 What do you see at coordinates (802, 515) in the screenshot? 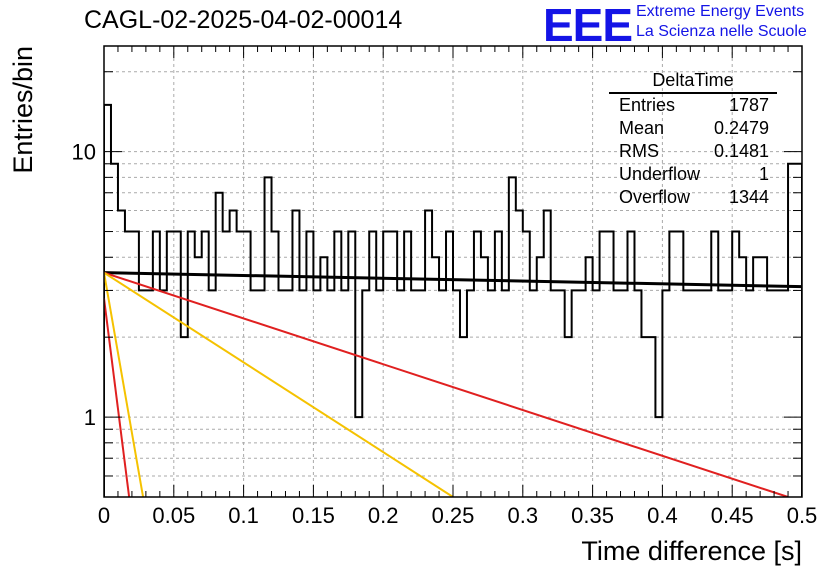
I see `x-tick-label: 0.5` at bounding box center [802, 515].